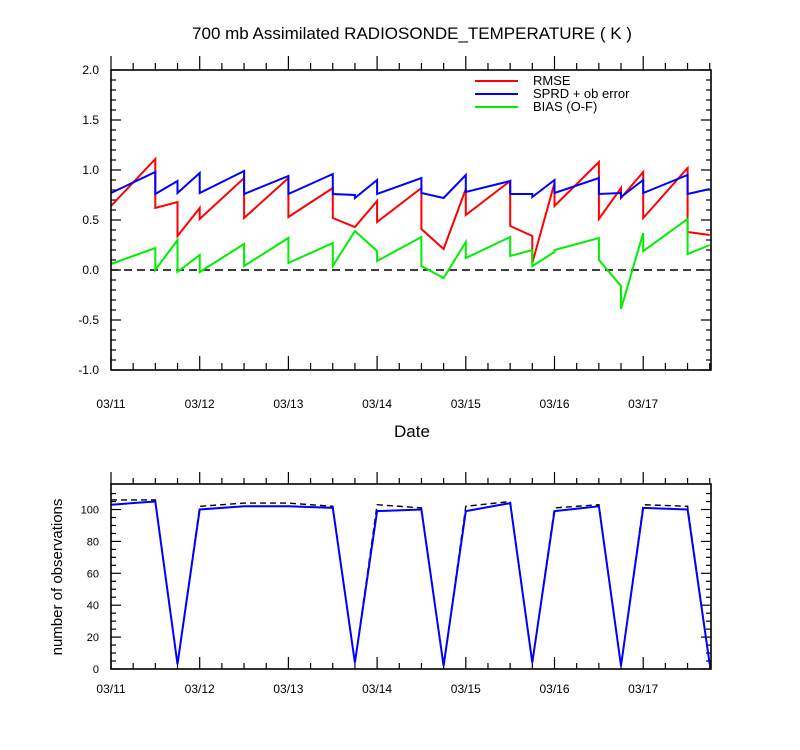 Image resolution: width=800 pixels, height=750 pixels. I want to click on series-line-rmse, so click(410, 210).